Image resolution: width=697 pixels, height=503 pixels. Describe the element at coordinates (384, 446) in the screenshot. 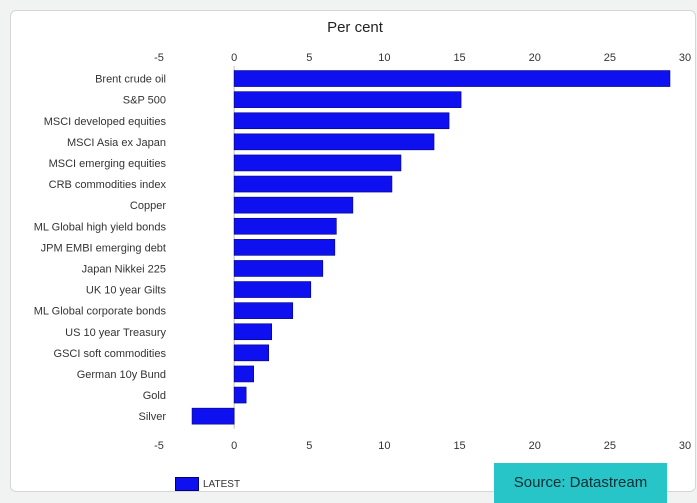

I see `x-tick-label-bottom: 10` at that location.